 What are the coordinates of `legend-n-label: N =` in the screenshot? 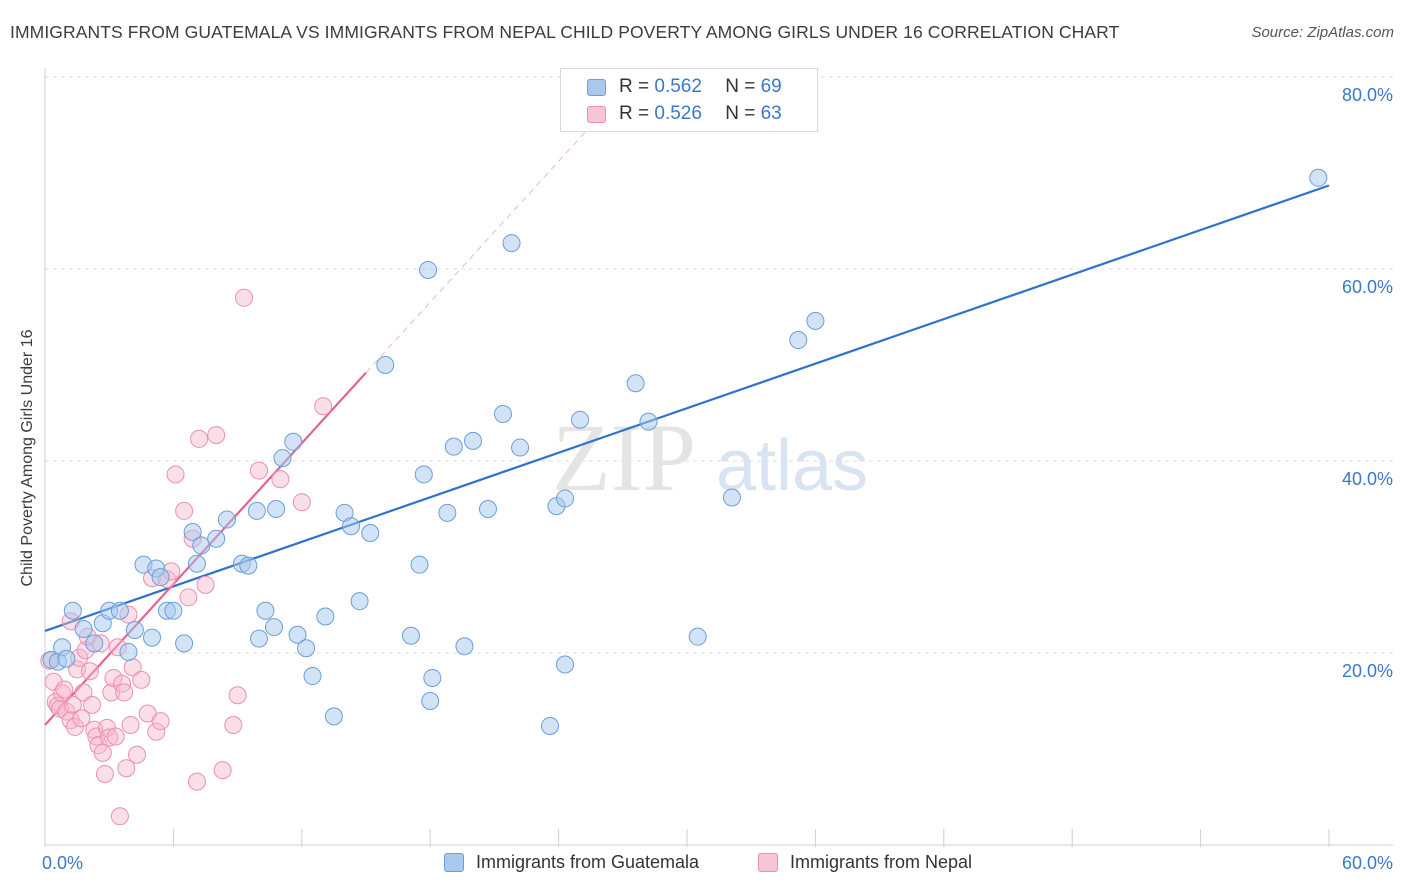 It's located at (743, 113).